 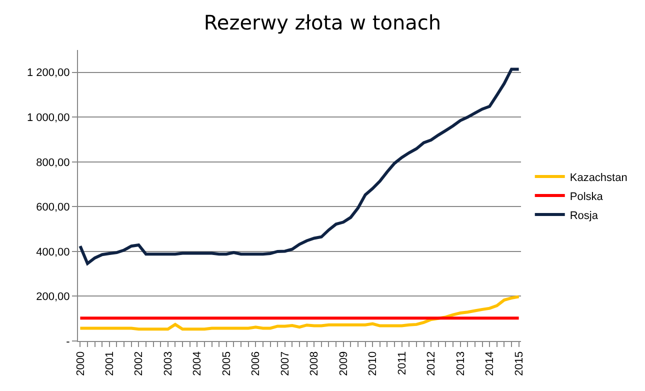 What do you see at coordinates (432, 363) in the screenshot?
I see `x-tick-label: 2012` at bounding box center [432, 363].